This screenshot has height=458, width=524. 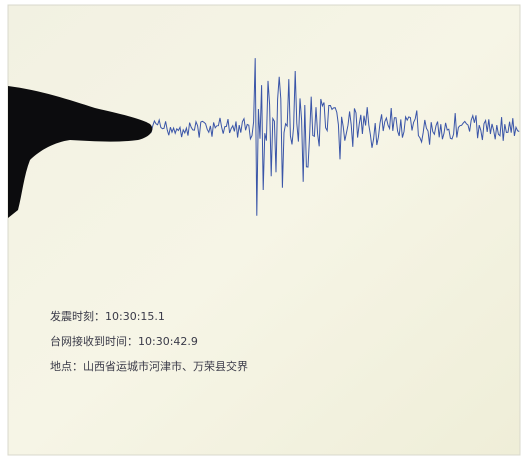 I want to click on arrival-time: 台网接收到时间：10:30:42.9, so click(x=124, y=341).